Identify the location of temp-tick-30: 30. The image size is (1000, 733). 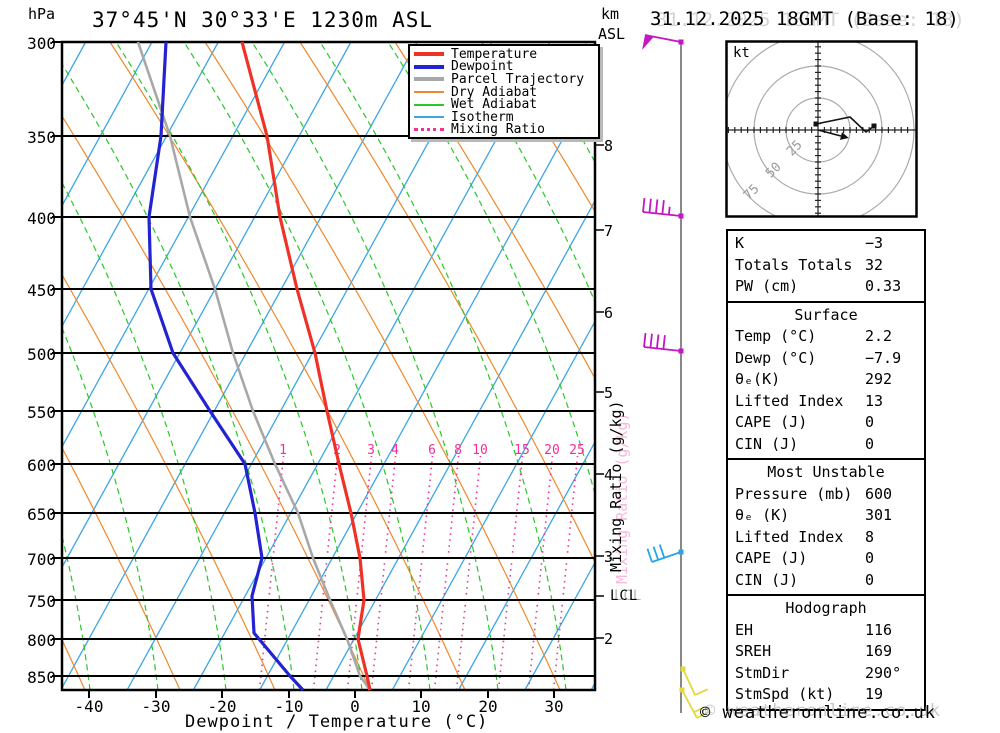
(554, 706).